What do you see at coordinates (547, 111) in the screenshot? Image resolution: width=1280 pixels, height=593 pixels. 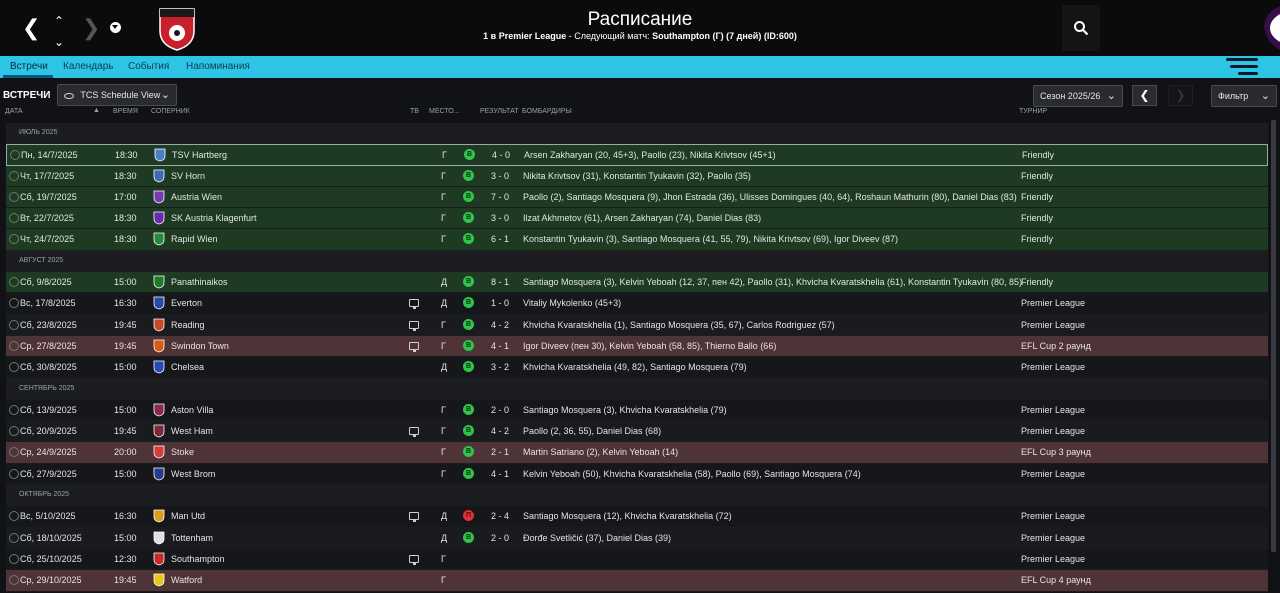 I see `header-scorers: БОМБАРДИРЫ` at bounding box center [547, 111].